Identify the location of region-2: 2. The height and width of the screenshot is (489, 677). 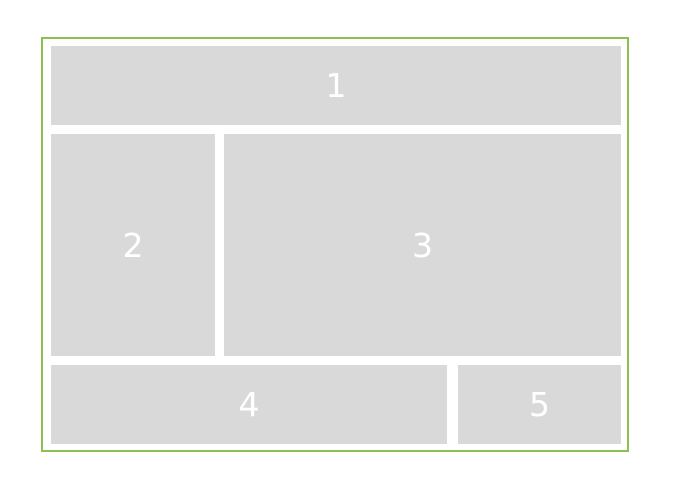
(133, 245).